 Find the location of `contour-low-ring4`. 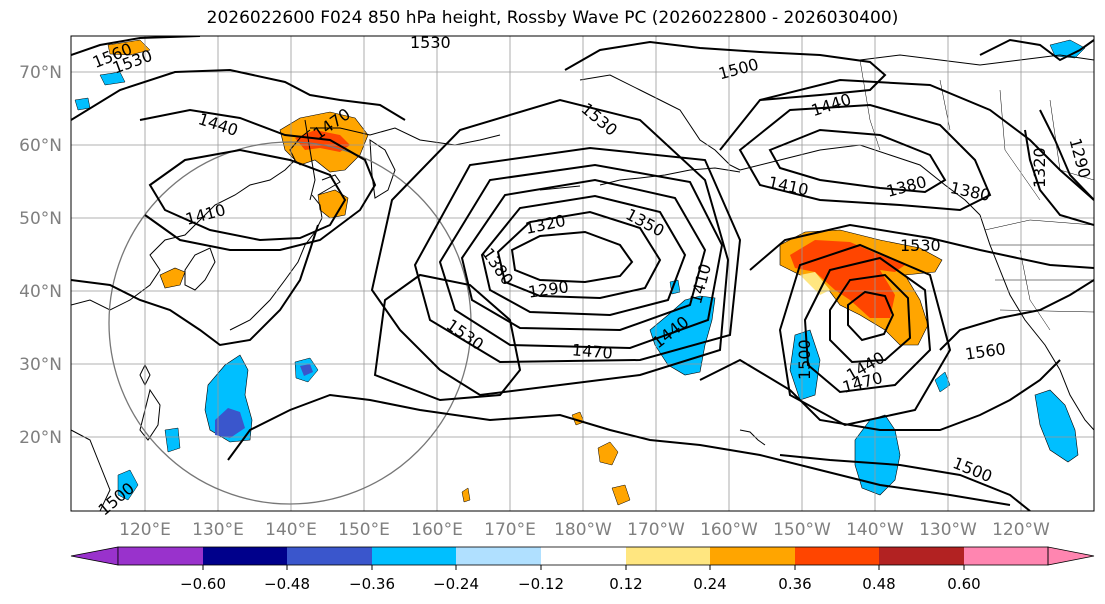

contour-low-ring4 is located at coordinates (583, 255).